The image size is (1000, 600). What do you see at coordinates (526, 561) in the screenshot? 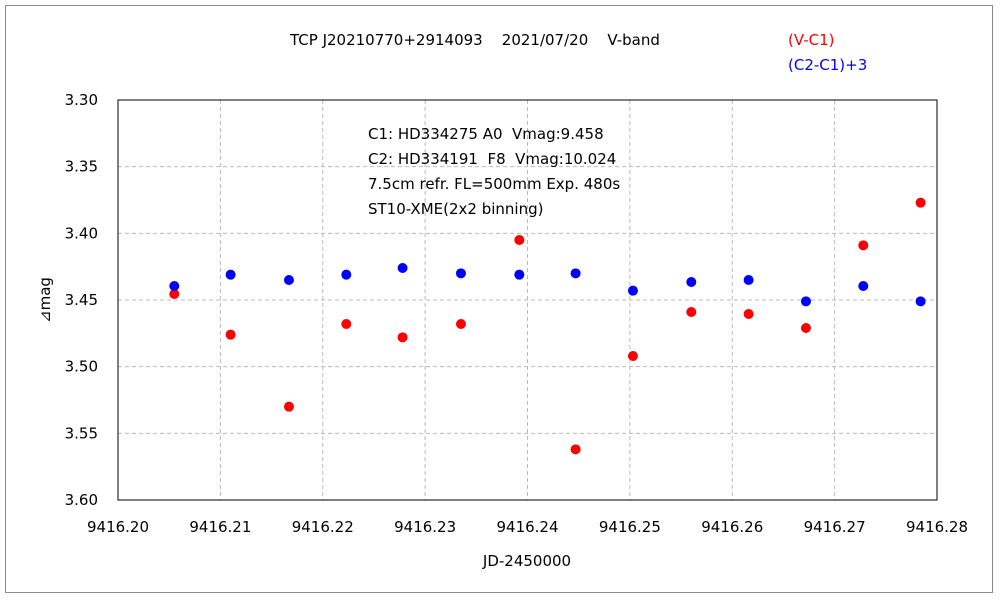
I see `x-axis-label: JD-2450000` at bounding box center [526, 561].